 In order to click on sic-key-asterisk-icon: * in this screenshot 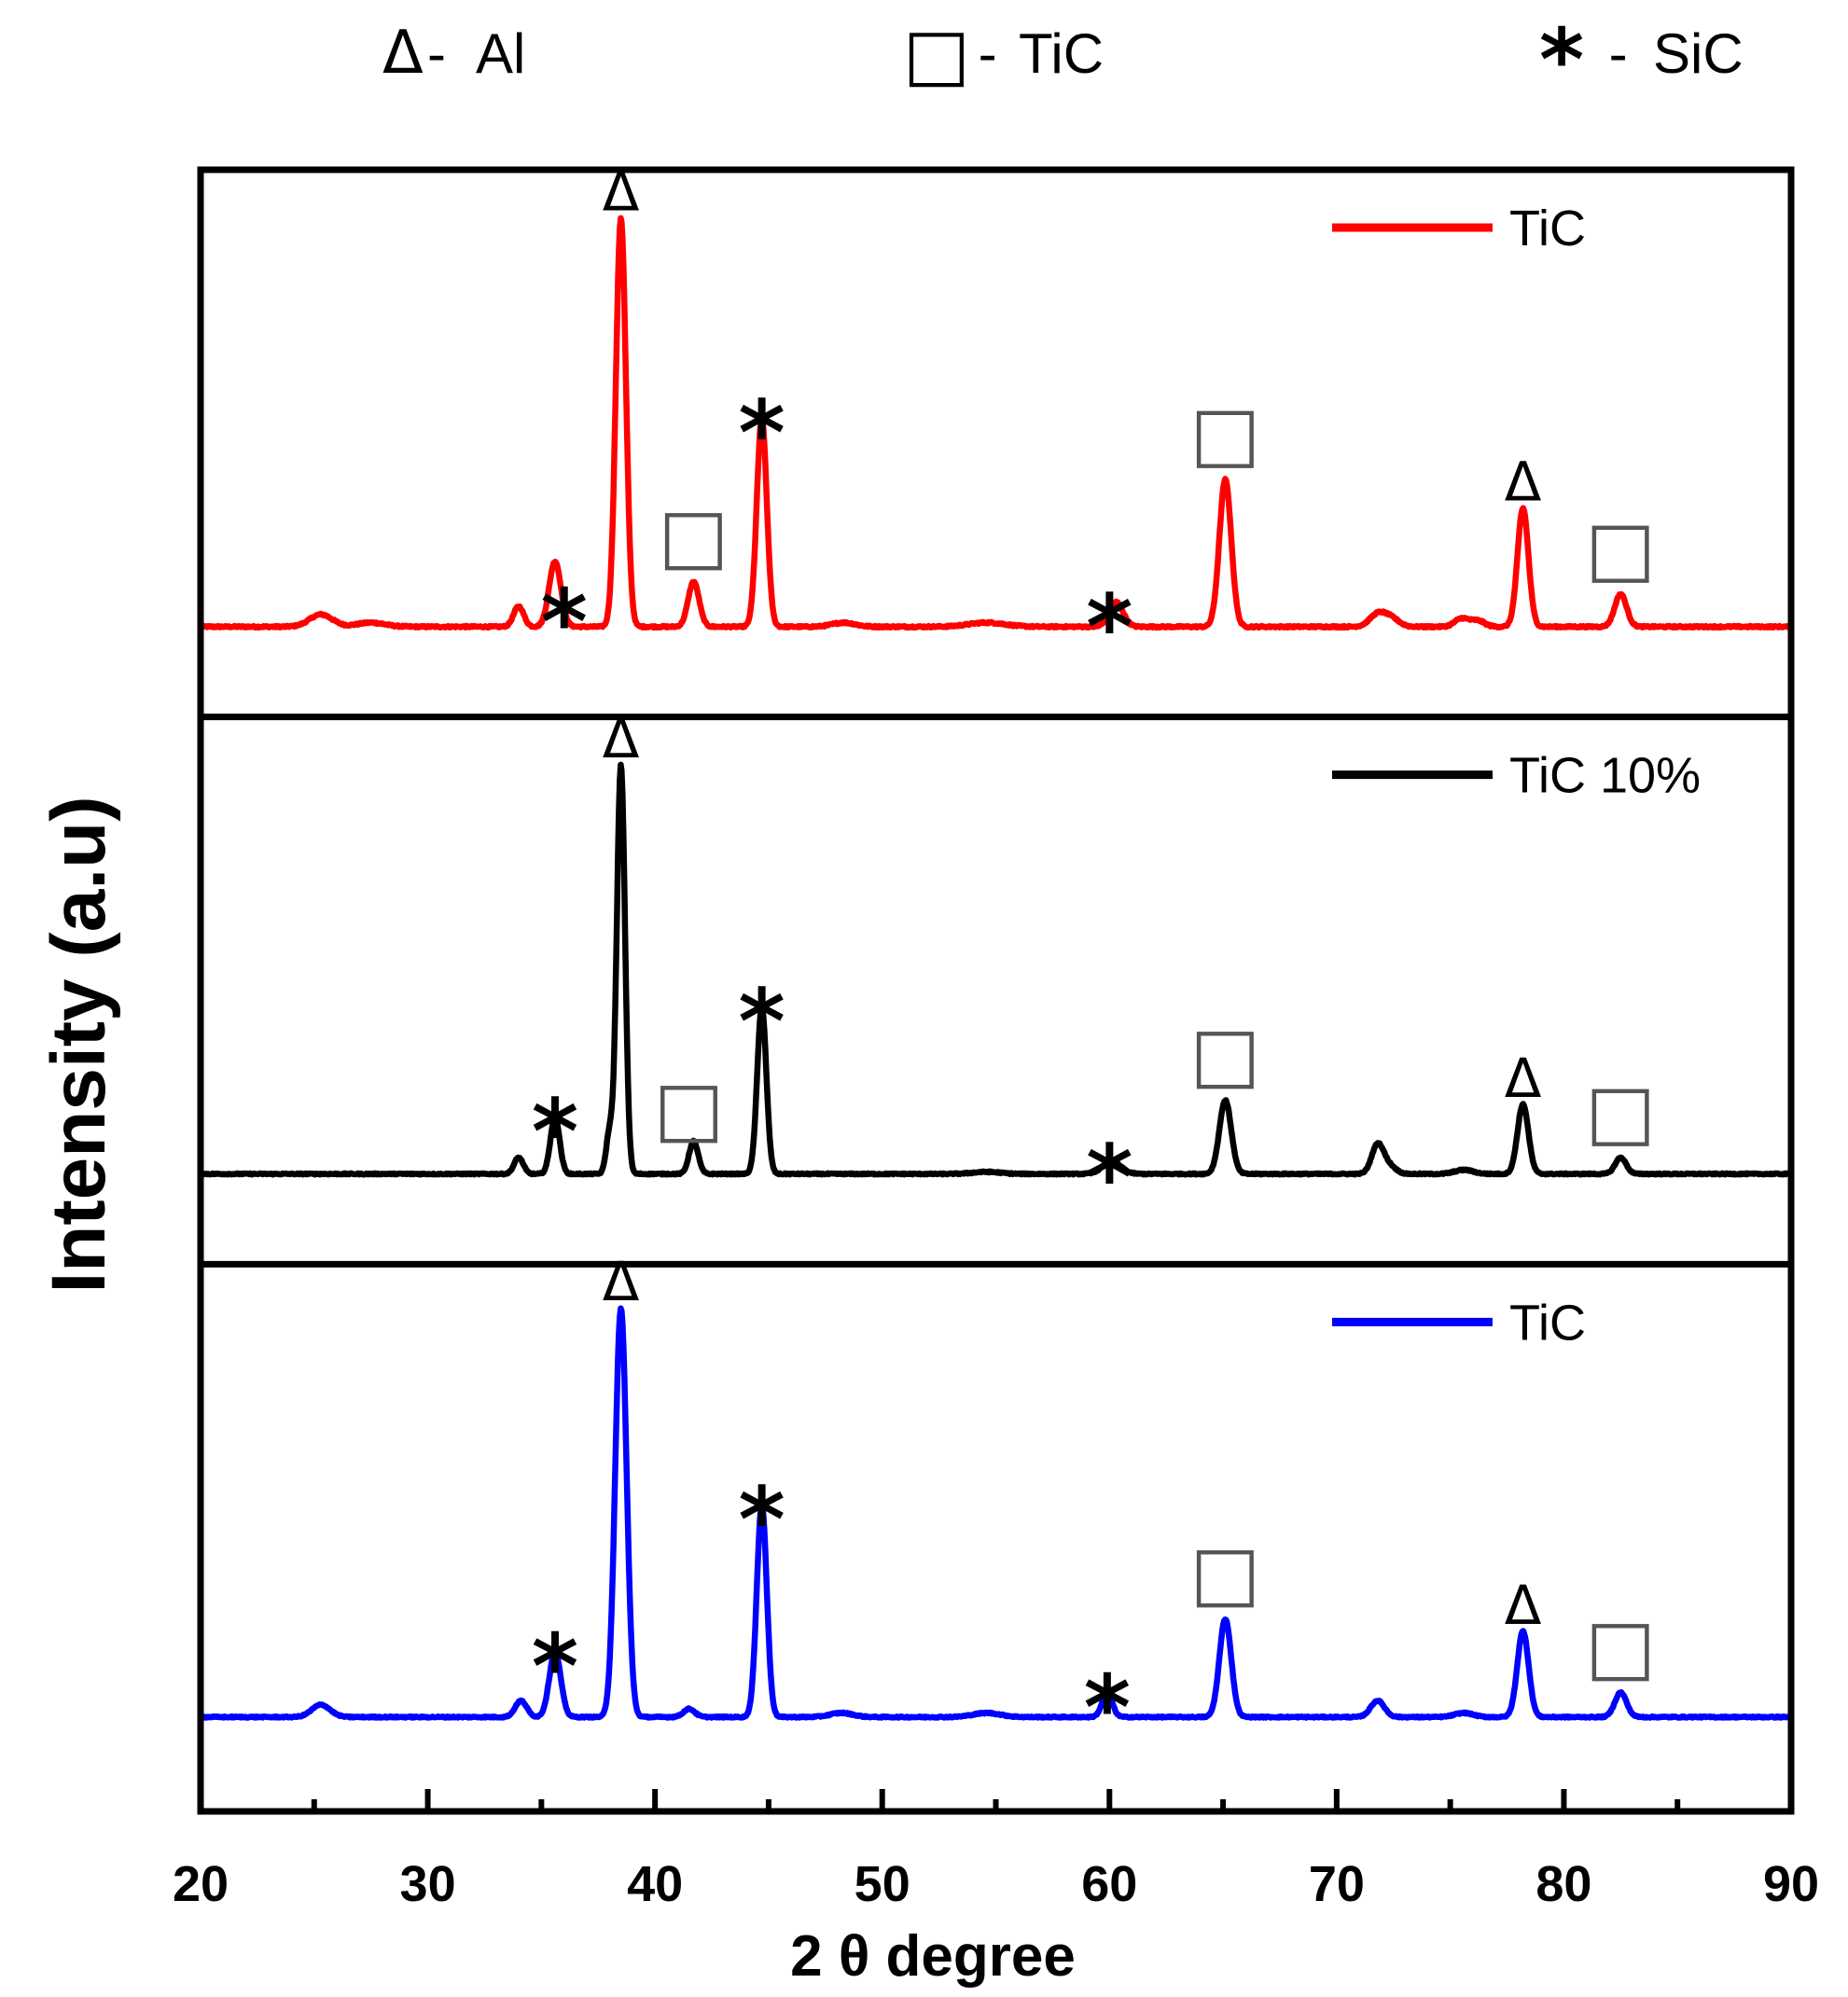, I will do `click(1561, 60)`.